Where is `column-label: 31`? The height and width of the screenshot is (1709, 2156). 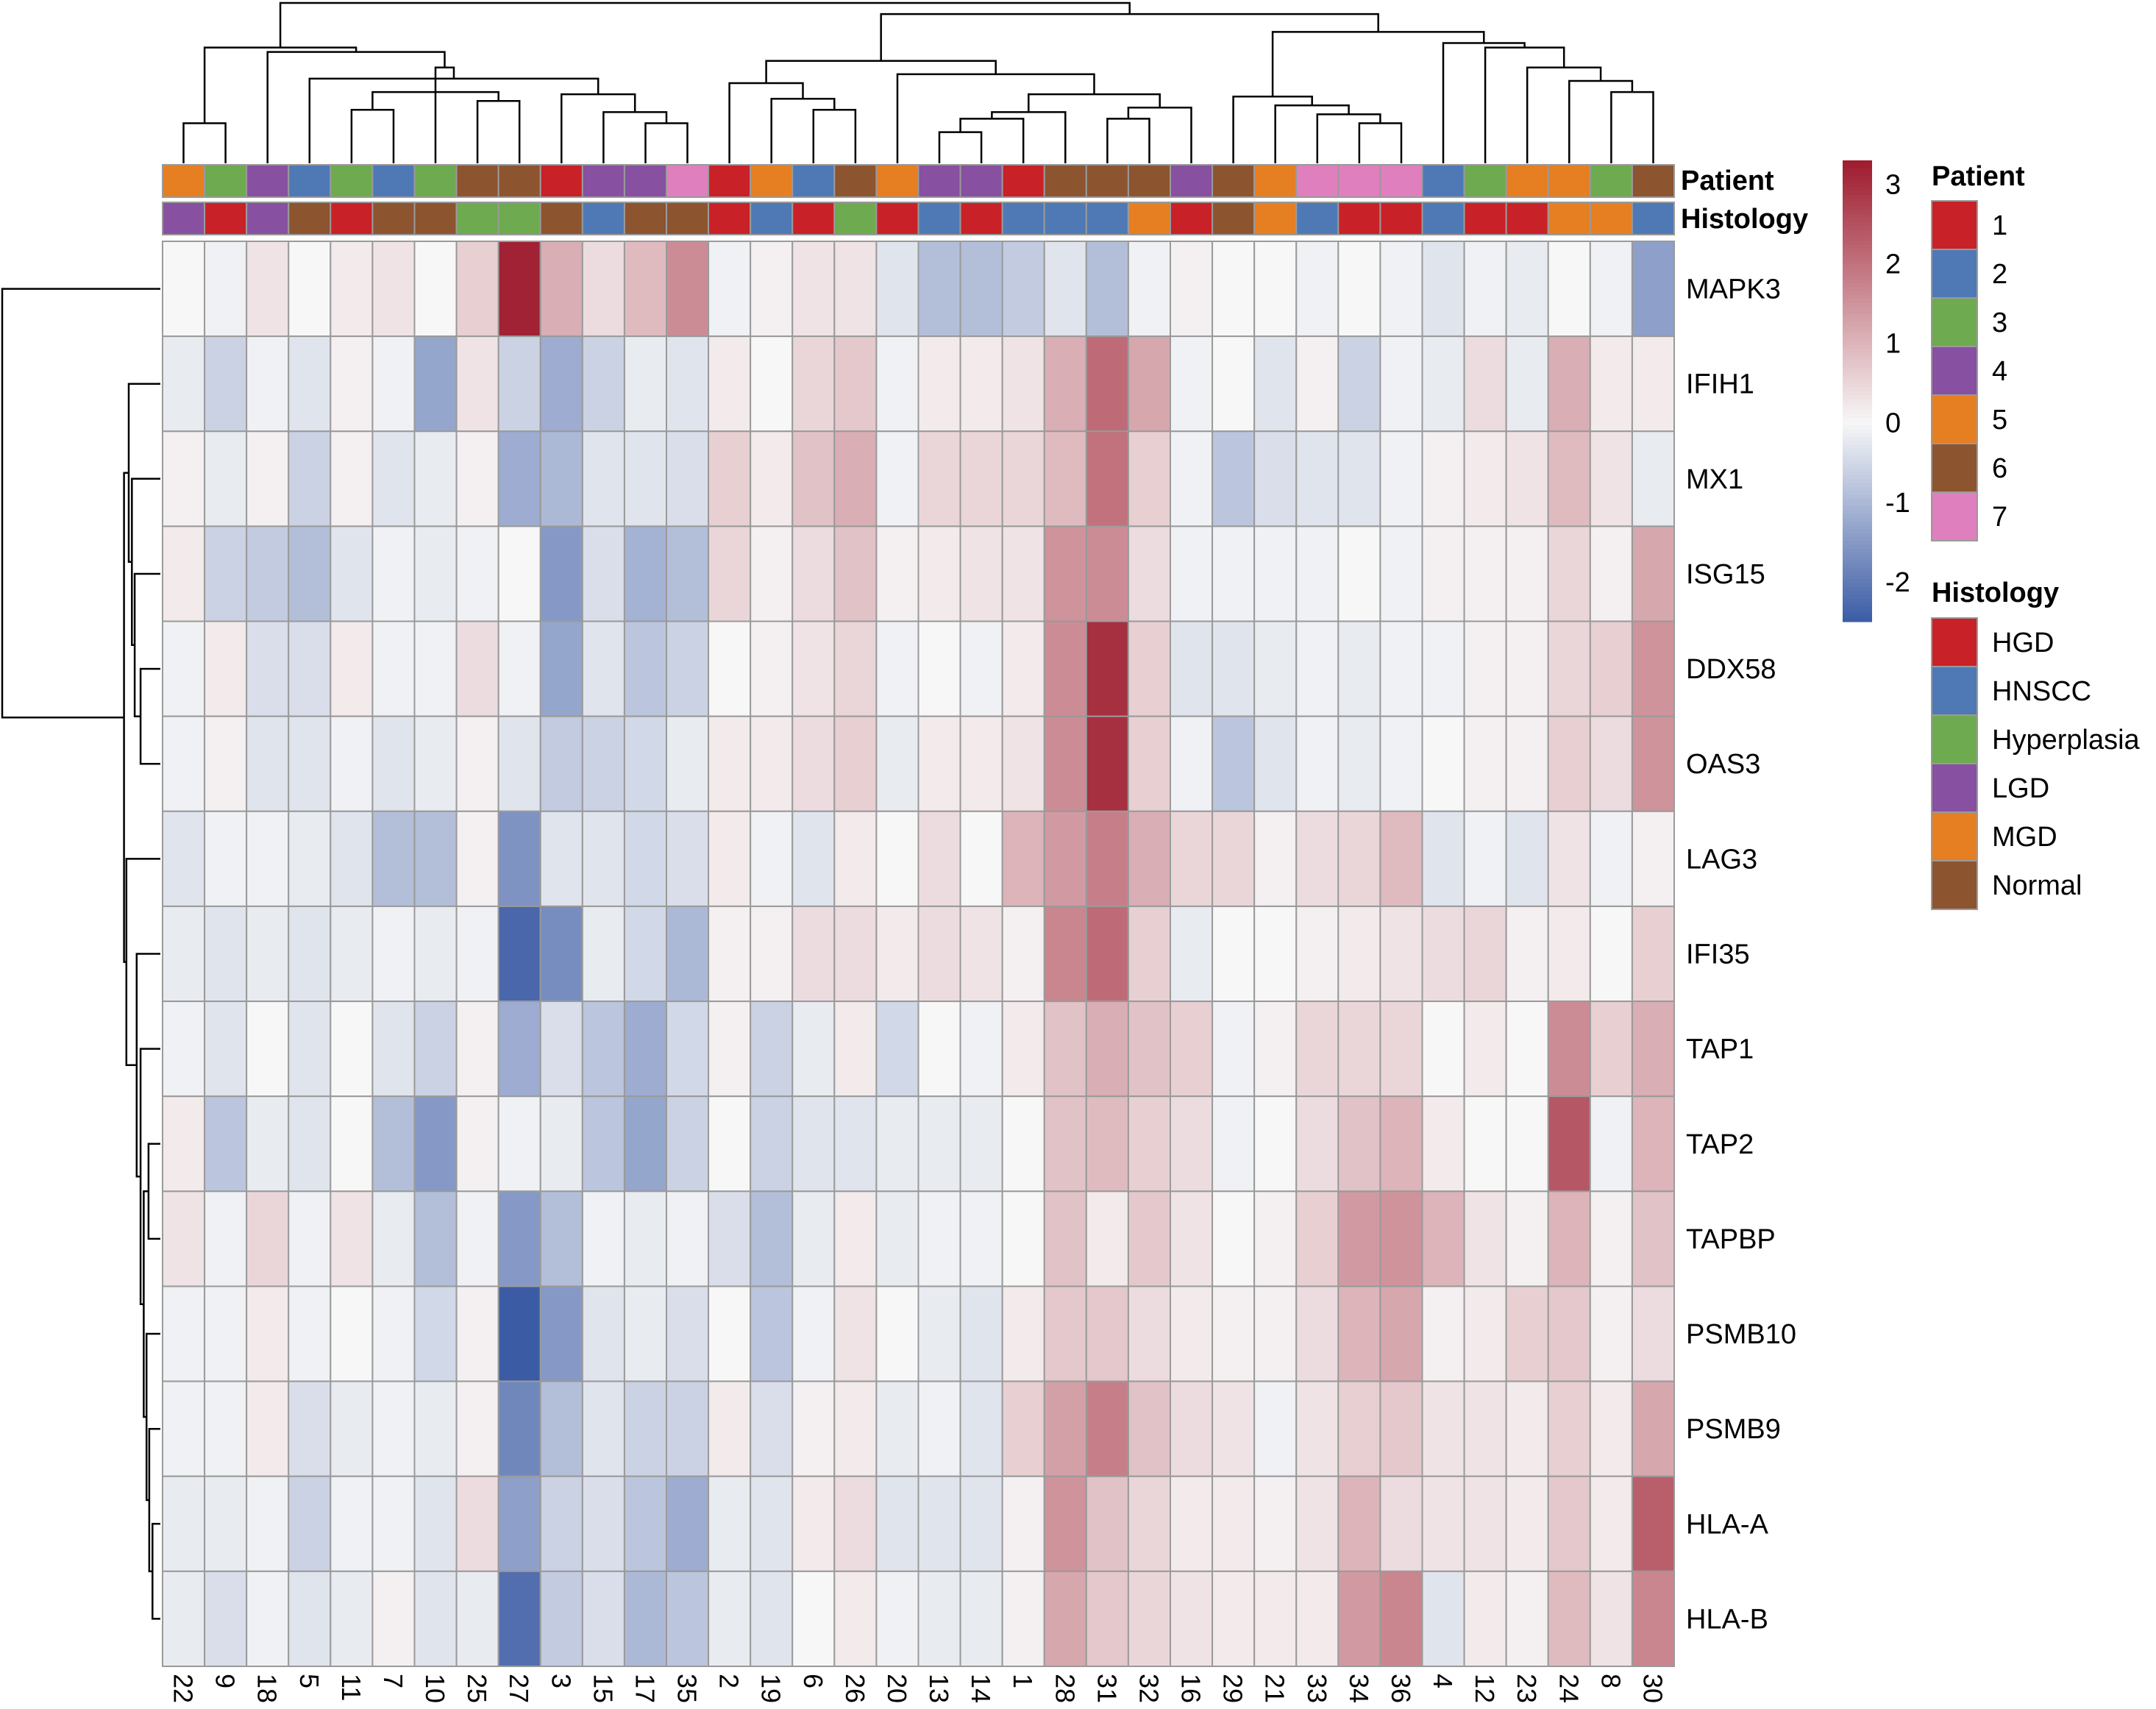
column-label: 31 is located at coordinates (1107, 1689).